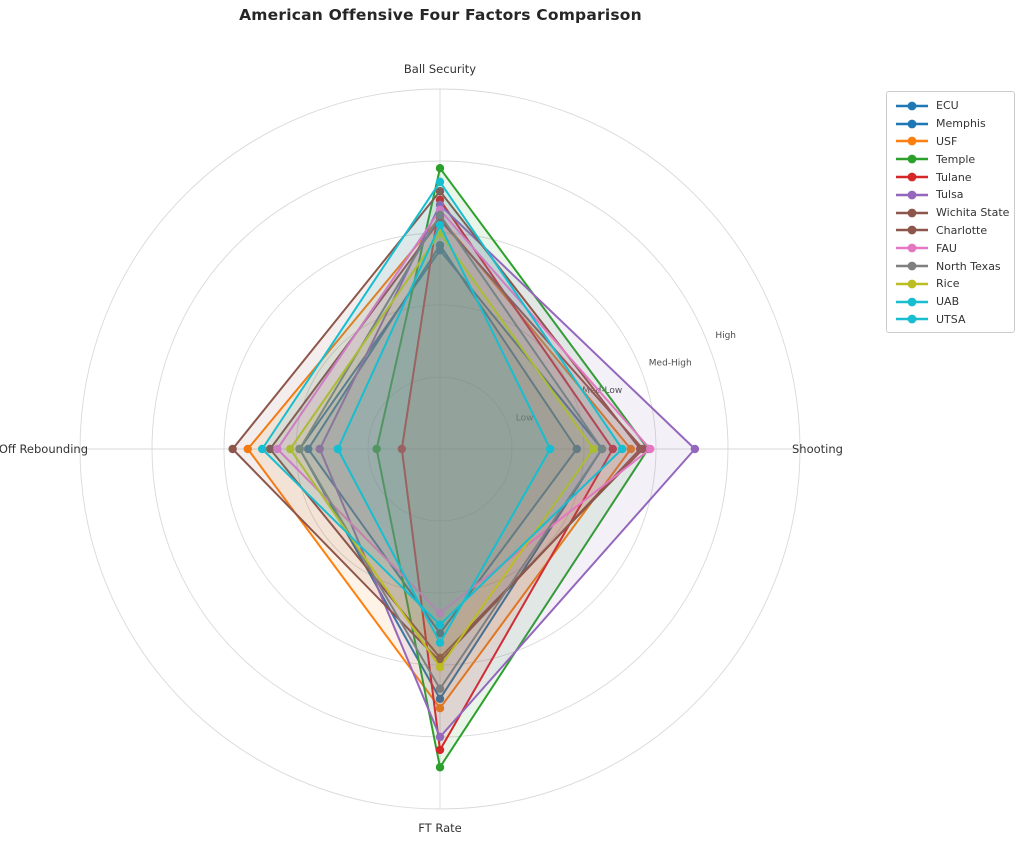 The width and height of the screenshot is (1024, 845). I want to click on legend-item-label: FAU, so click(946, 248).